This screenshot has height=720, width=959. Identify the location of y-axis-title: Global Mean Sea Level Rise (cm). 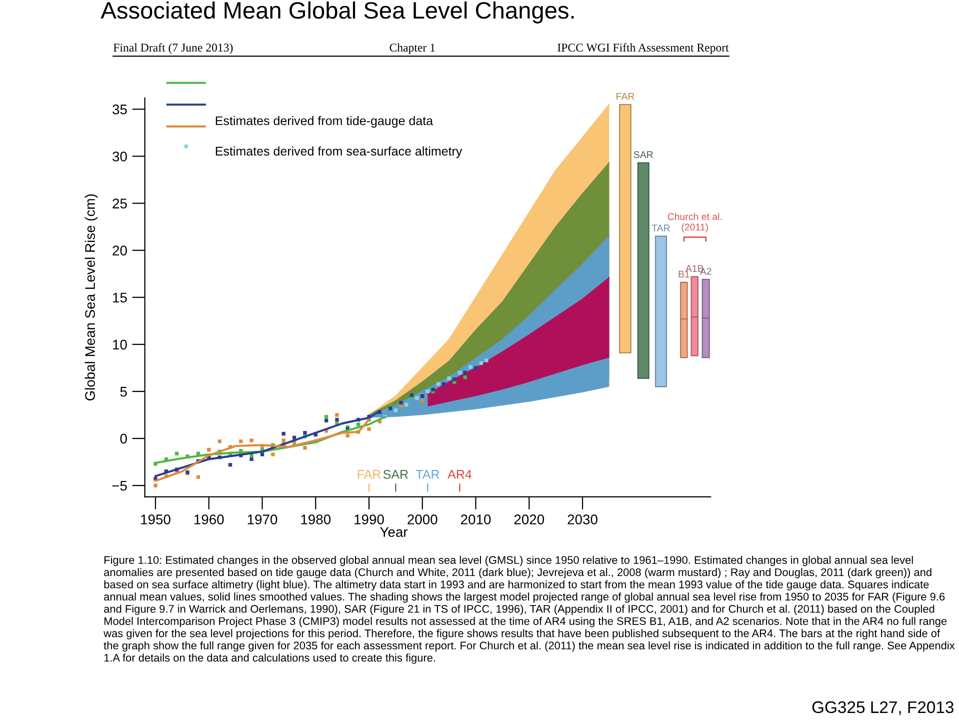
(91, 297).